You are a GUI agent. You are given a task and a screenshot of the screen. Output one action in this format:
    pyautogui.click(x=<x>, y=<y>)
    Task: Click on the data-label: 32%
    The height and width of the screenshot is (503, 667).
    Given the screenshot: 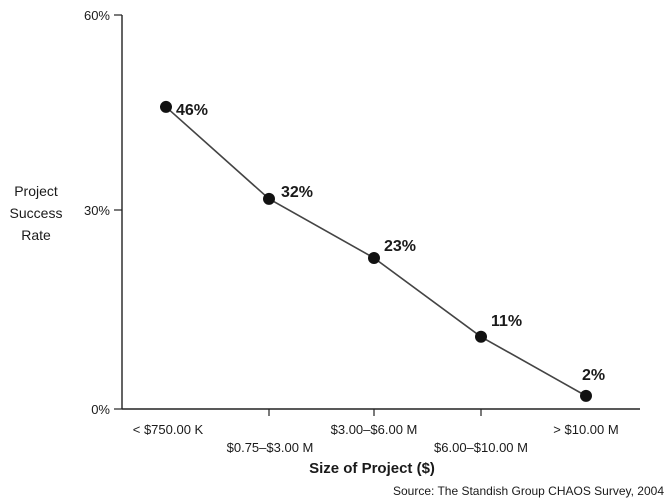 What is the action you would take?
    pyautogui.click(x=297, y=192)
    